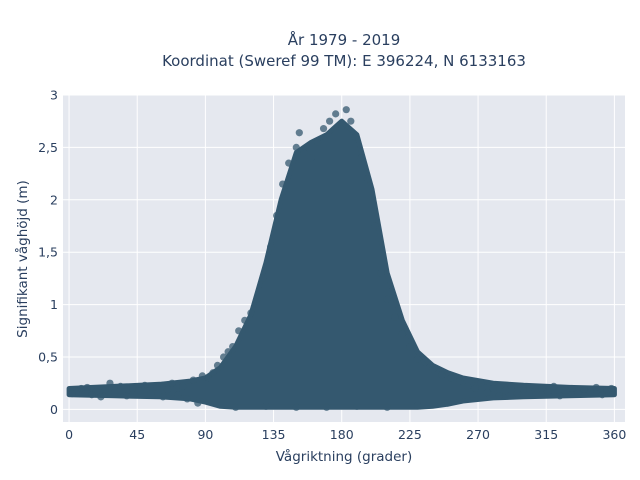 Image resolution: width=640 pixels, height=480 pixels. I want to click on x-tick-label: 225, so click(410, 434).